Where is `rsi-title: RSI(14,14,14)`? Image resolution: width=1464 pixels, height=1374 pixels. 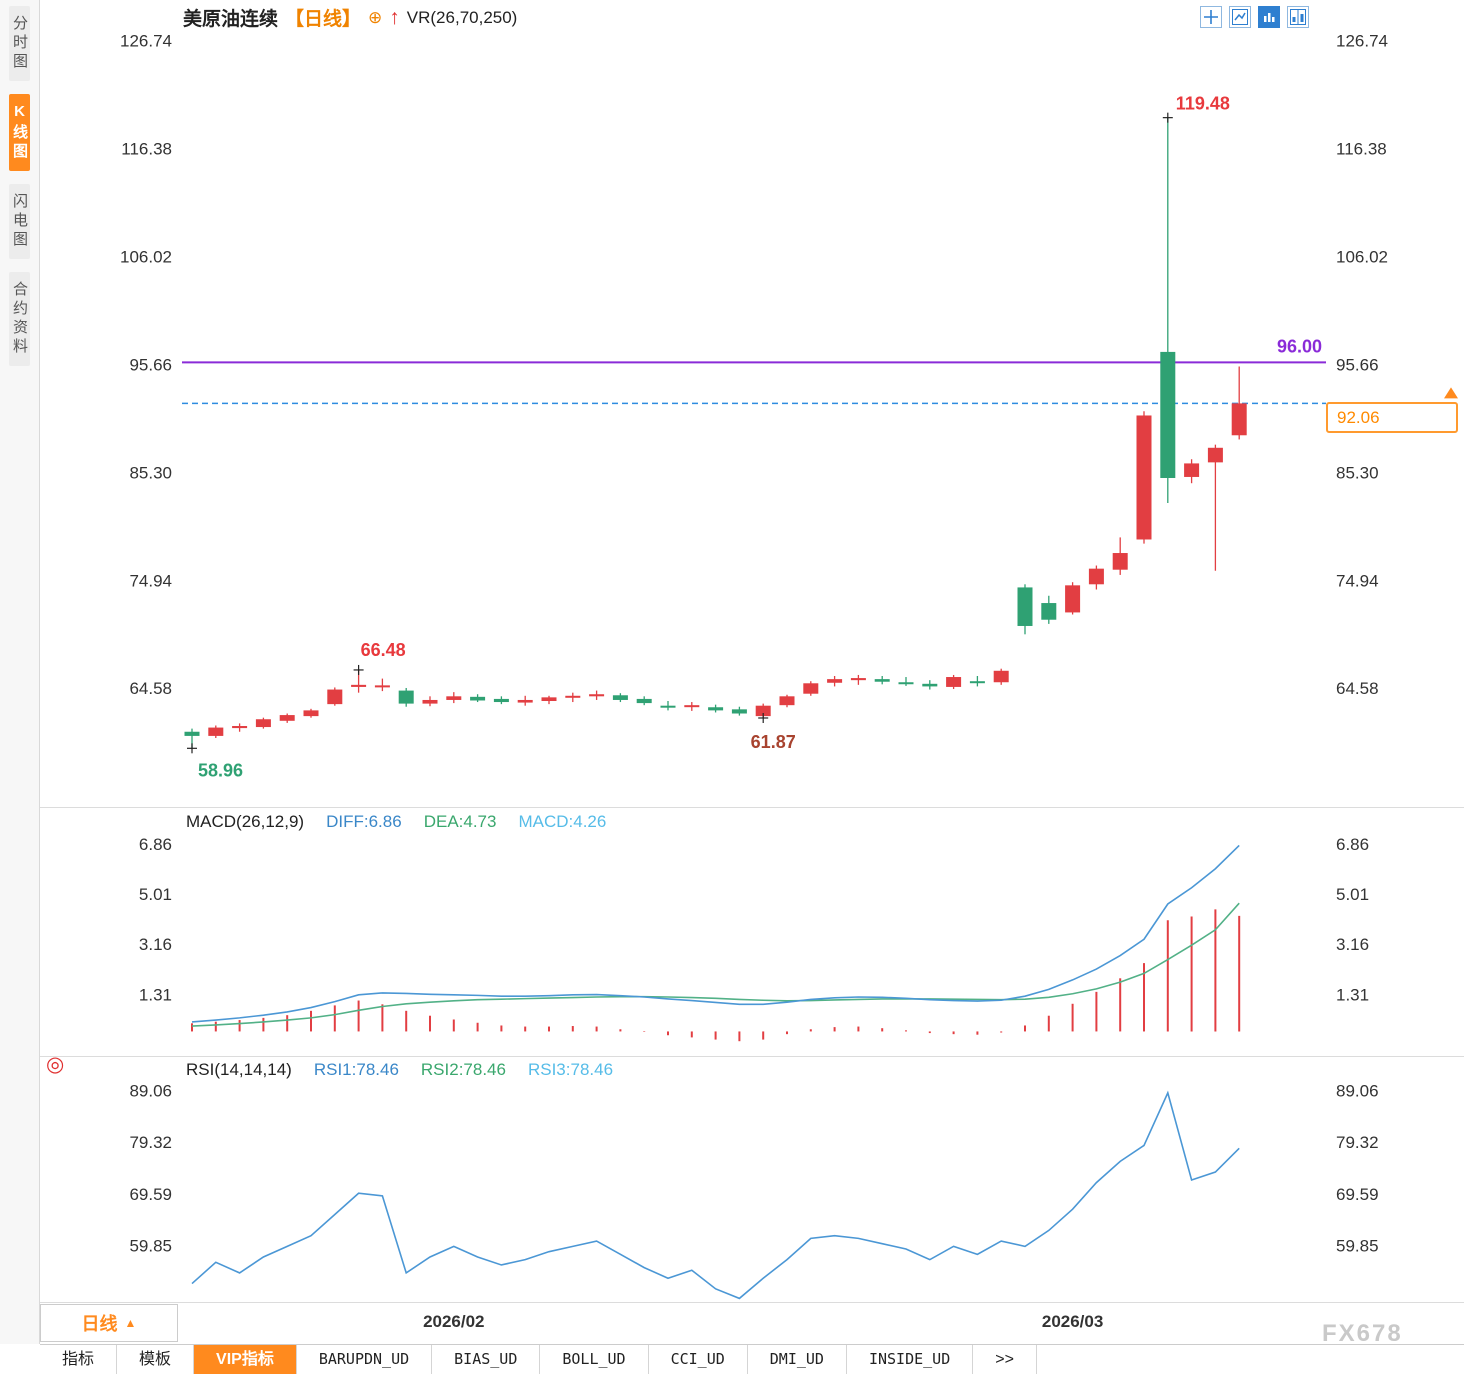
rsi-title: RSI(14,14,14) is located at coordinates (239, 1069).